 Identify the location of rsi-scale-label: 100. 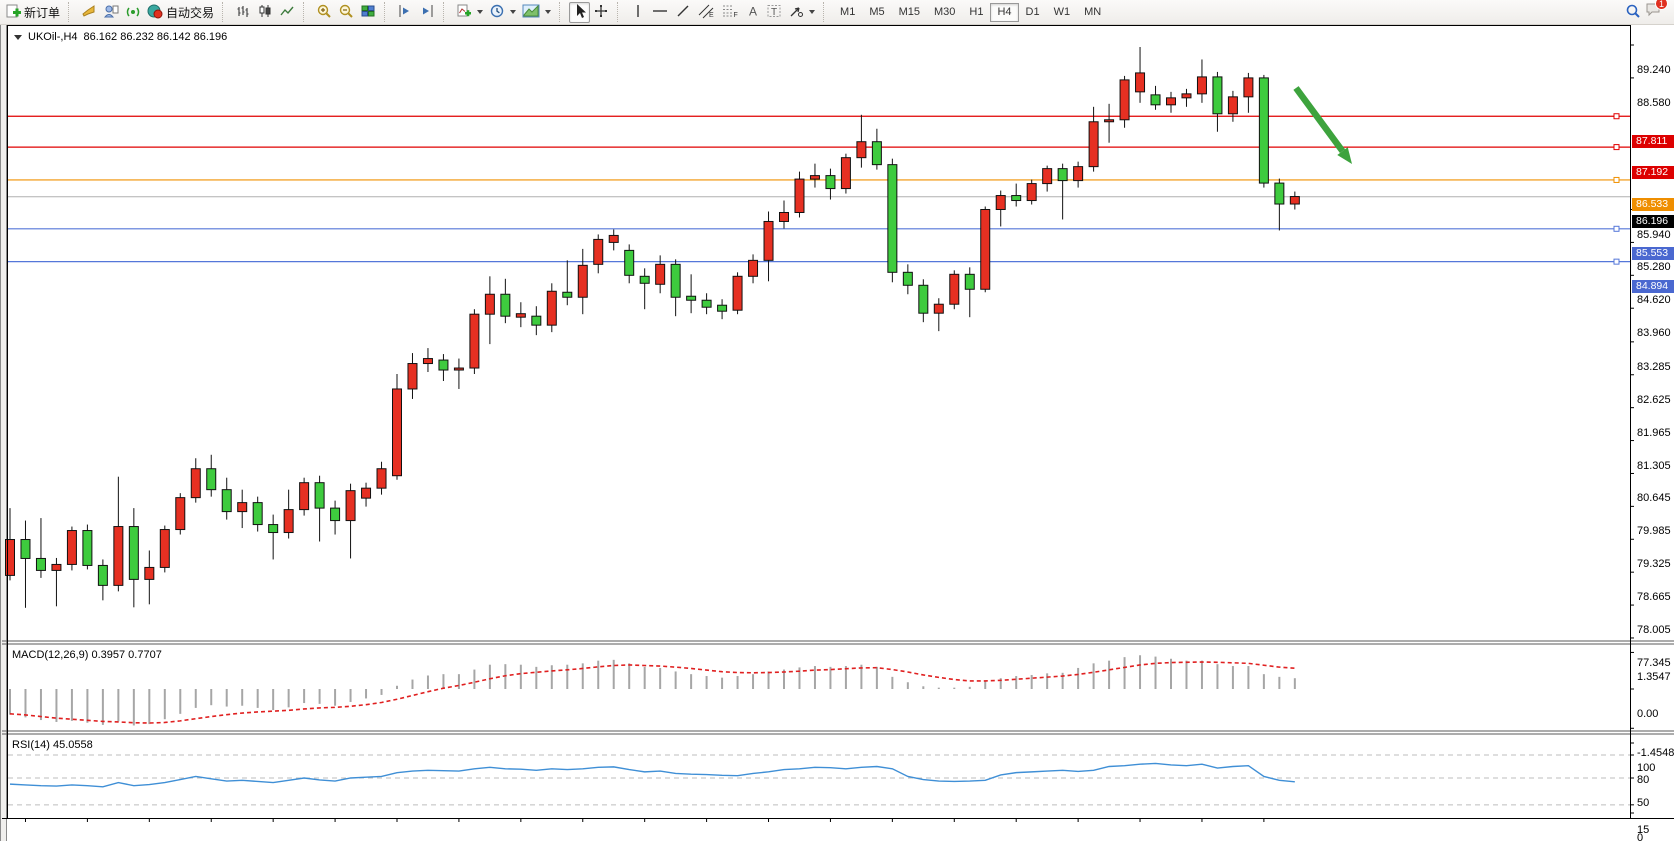
(1646, 768).